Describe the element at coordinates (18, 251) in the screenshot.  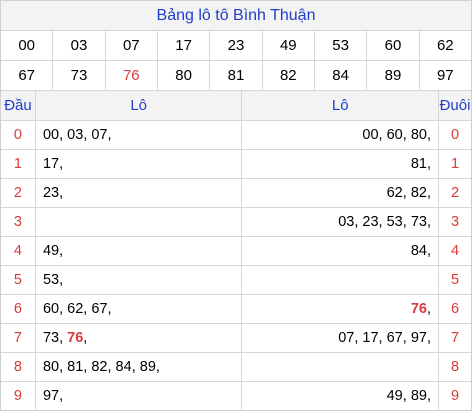
I see `head-digit: 4` at that location.